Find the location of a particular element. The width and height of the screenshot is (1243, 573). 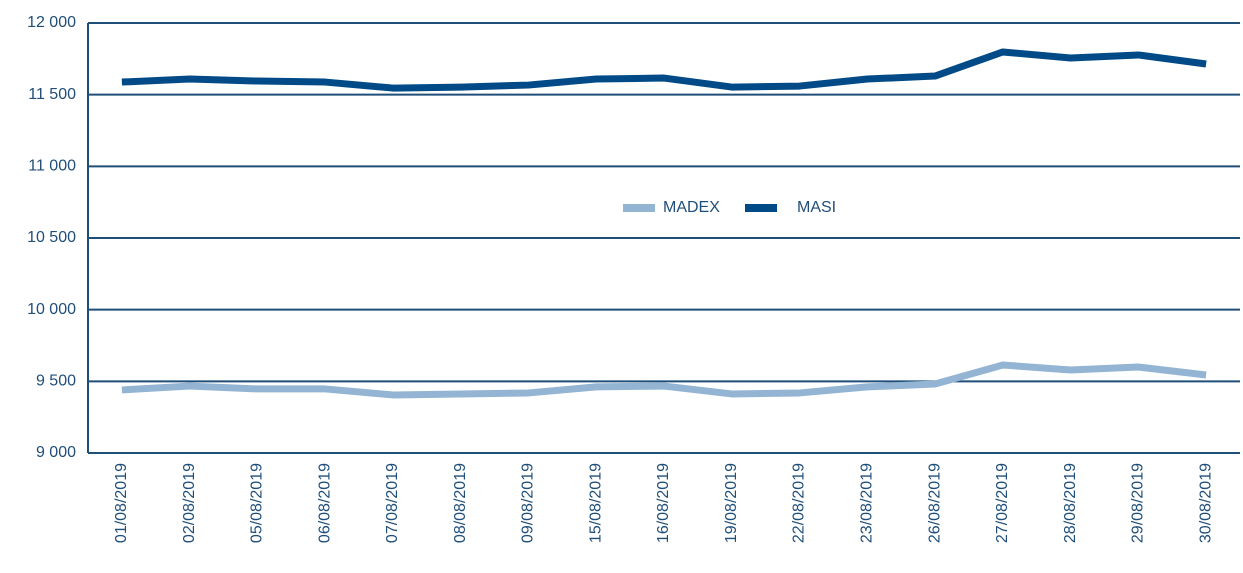

x-tick-label: 01/08/2019 is located at coordinates (121, 503).